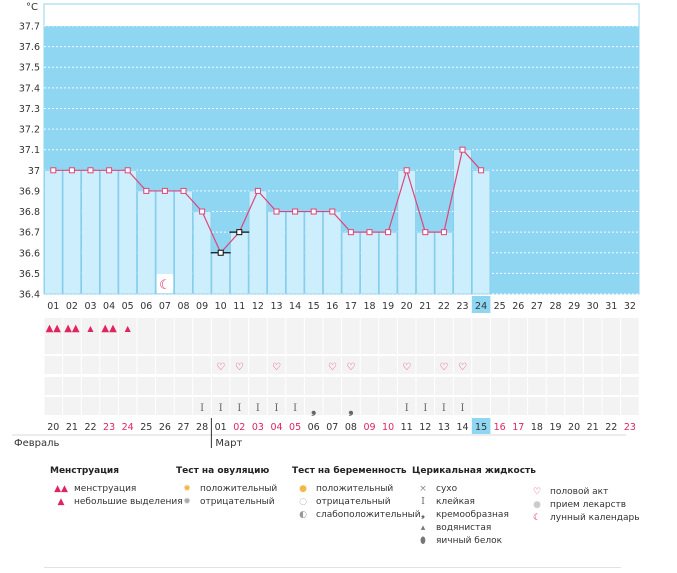 The width and height of the screenshot is (677, 573). I want to click on calendar-date-label: 14, so click(462, 427).